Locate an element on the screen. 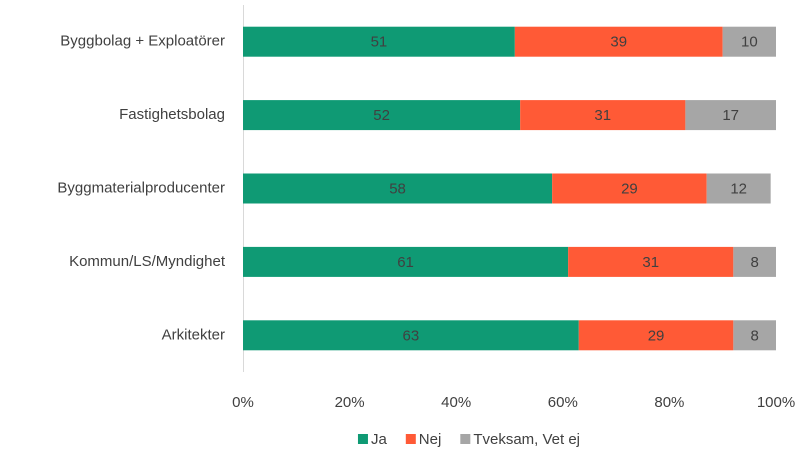 This screenshot has width=804, height=457. data-label: 10 is located at coordinates (749, 42).